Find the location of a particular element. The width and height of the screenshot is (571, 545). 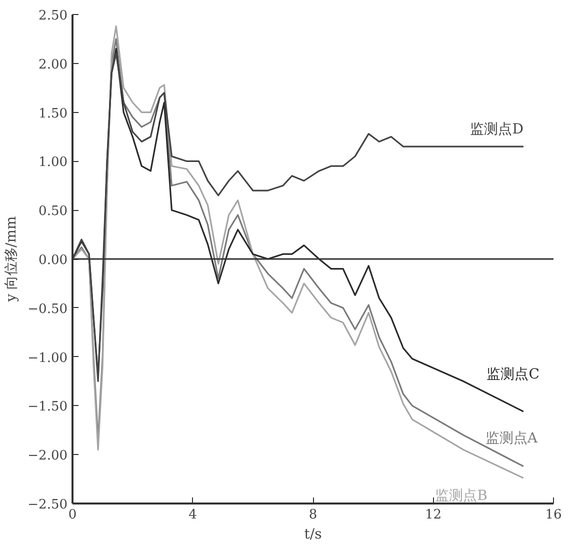

x-tick-label: 0 is located at coordinates (72, 515).